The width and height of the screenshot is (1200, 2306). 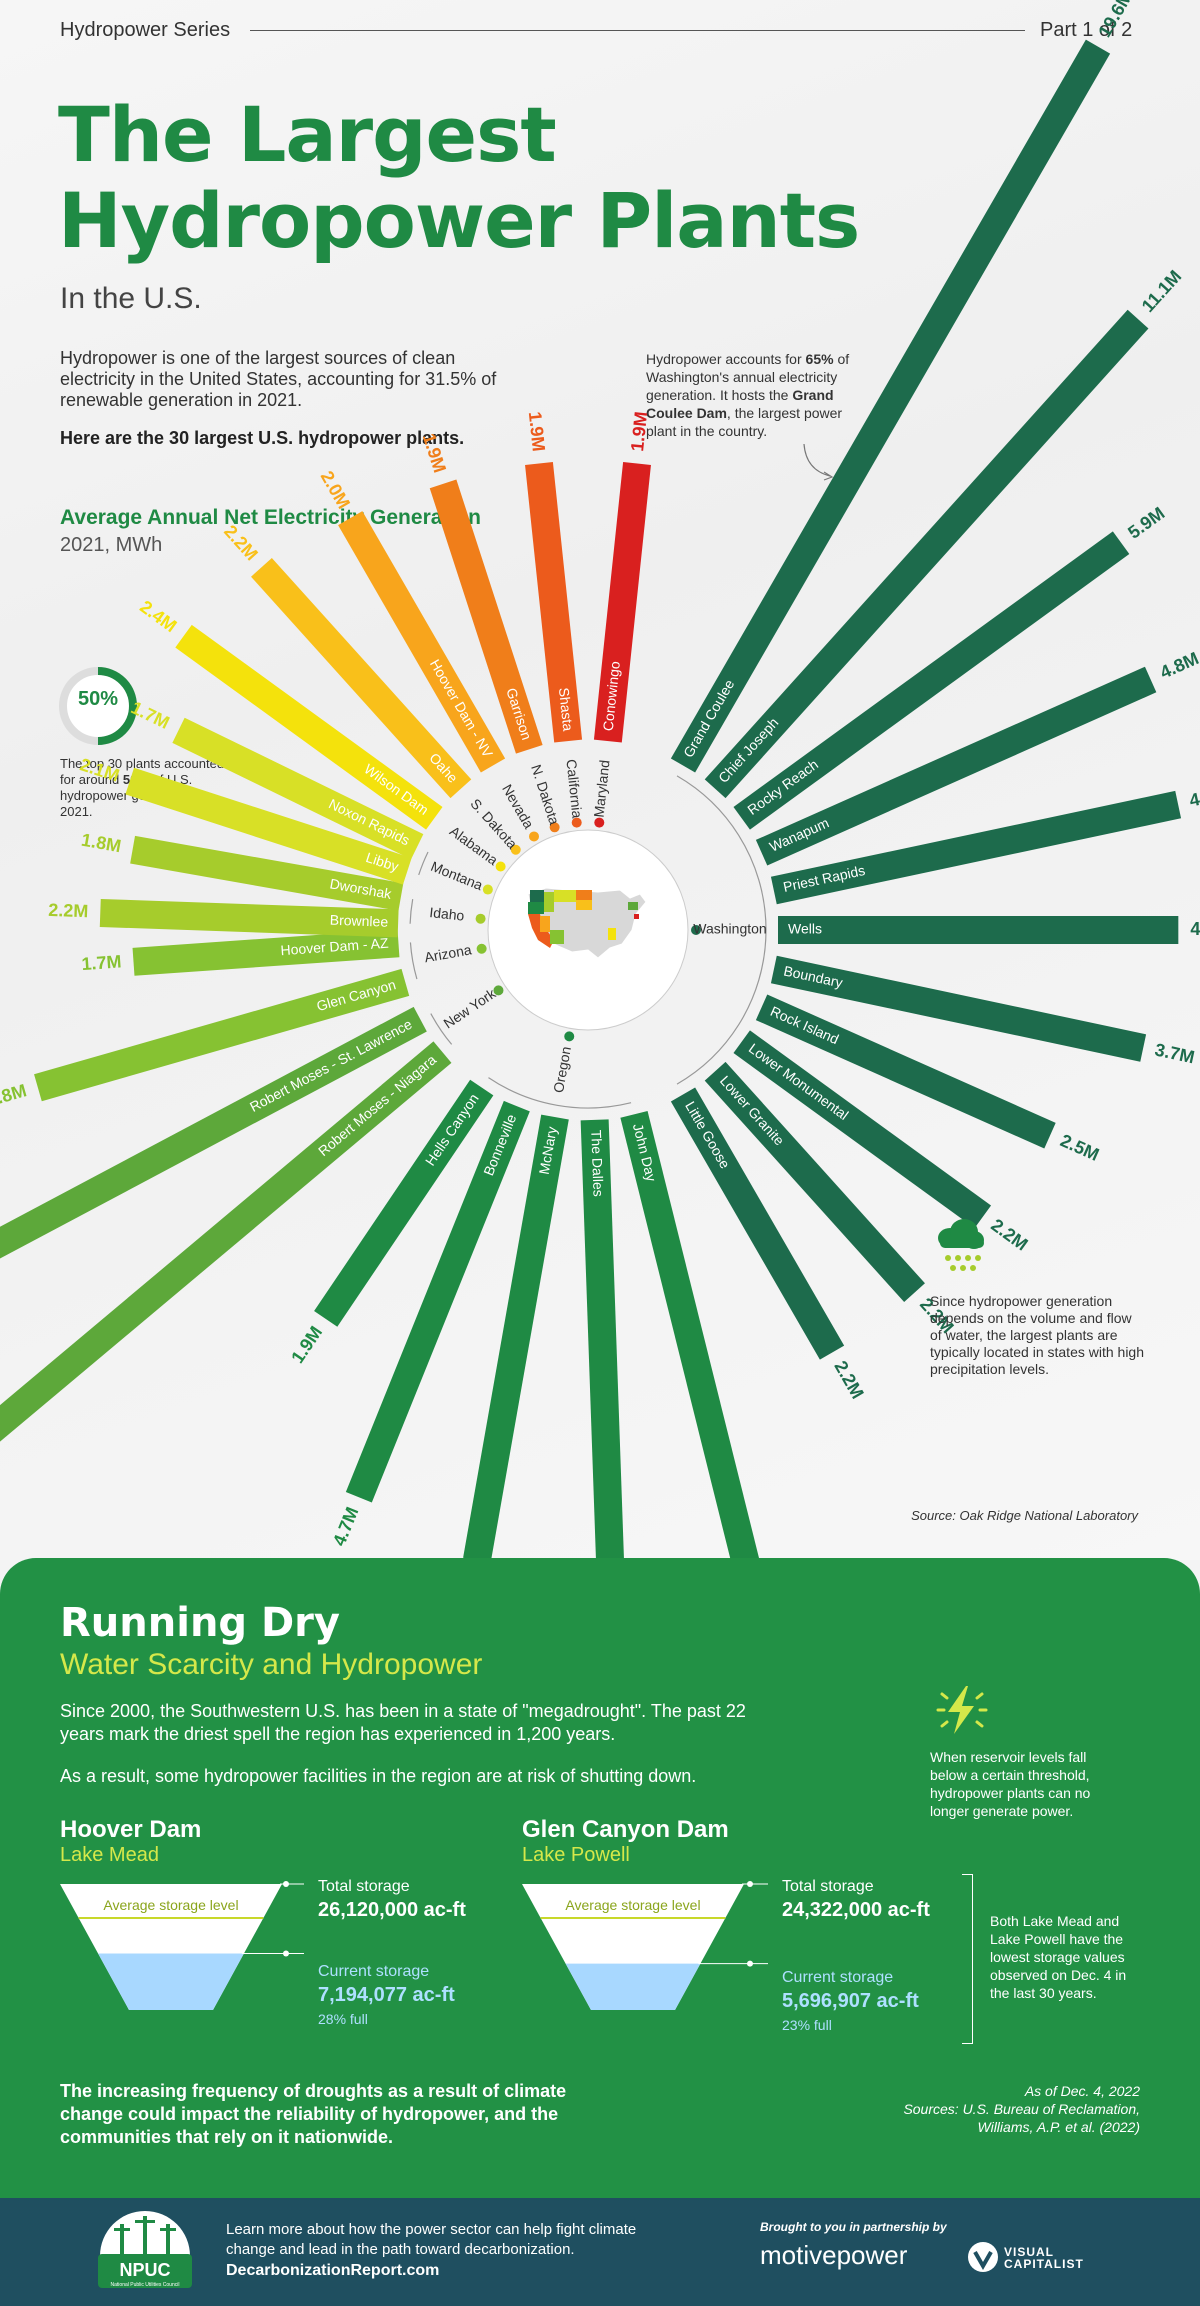 What do you see at coordinates (1044, 2258) in the screenshot?
I see `visual-capitalist-logo: VISUAL CAPITALIST` at bounding box center [1044, 2258].